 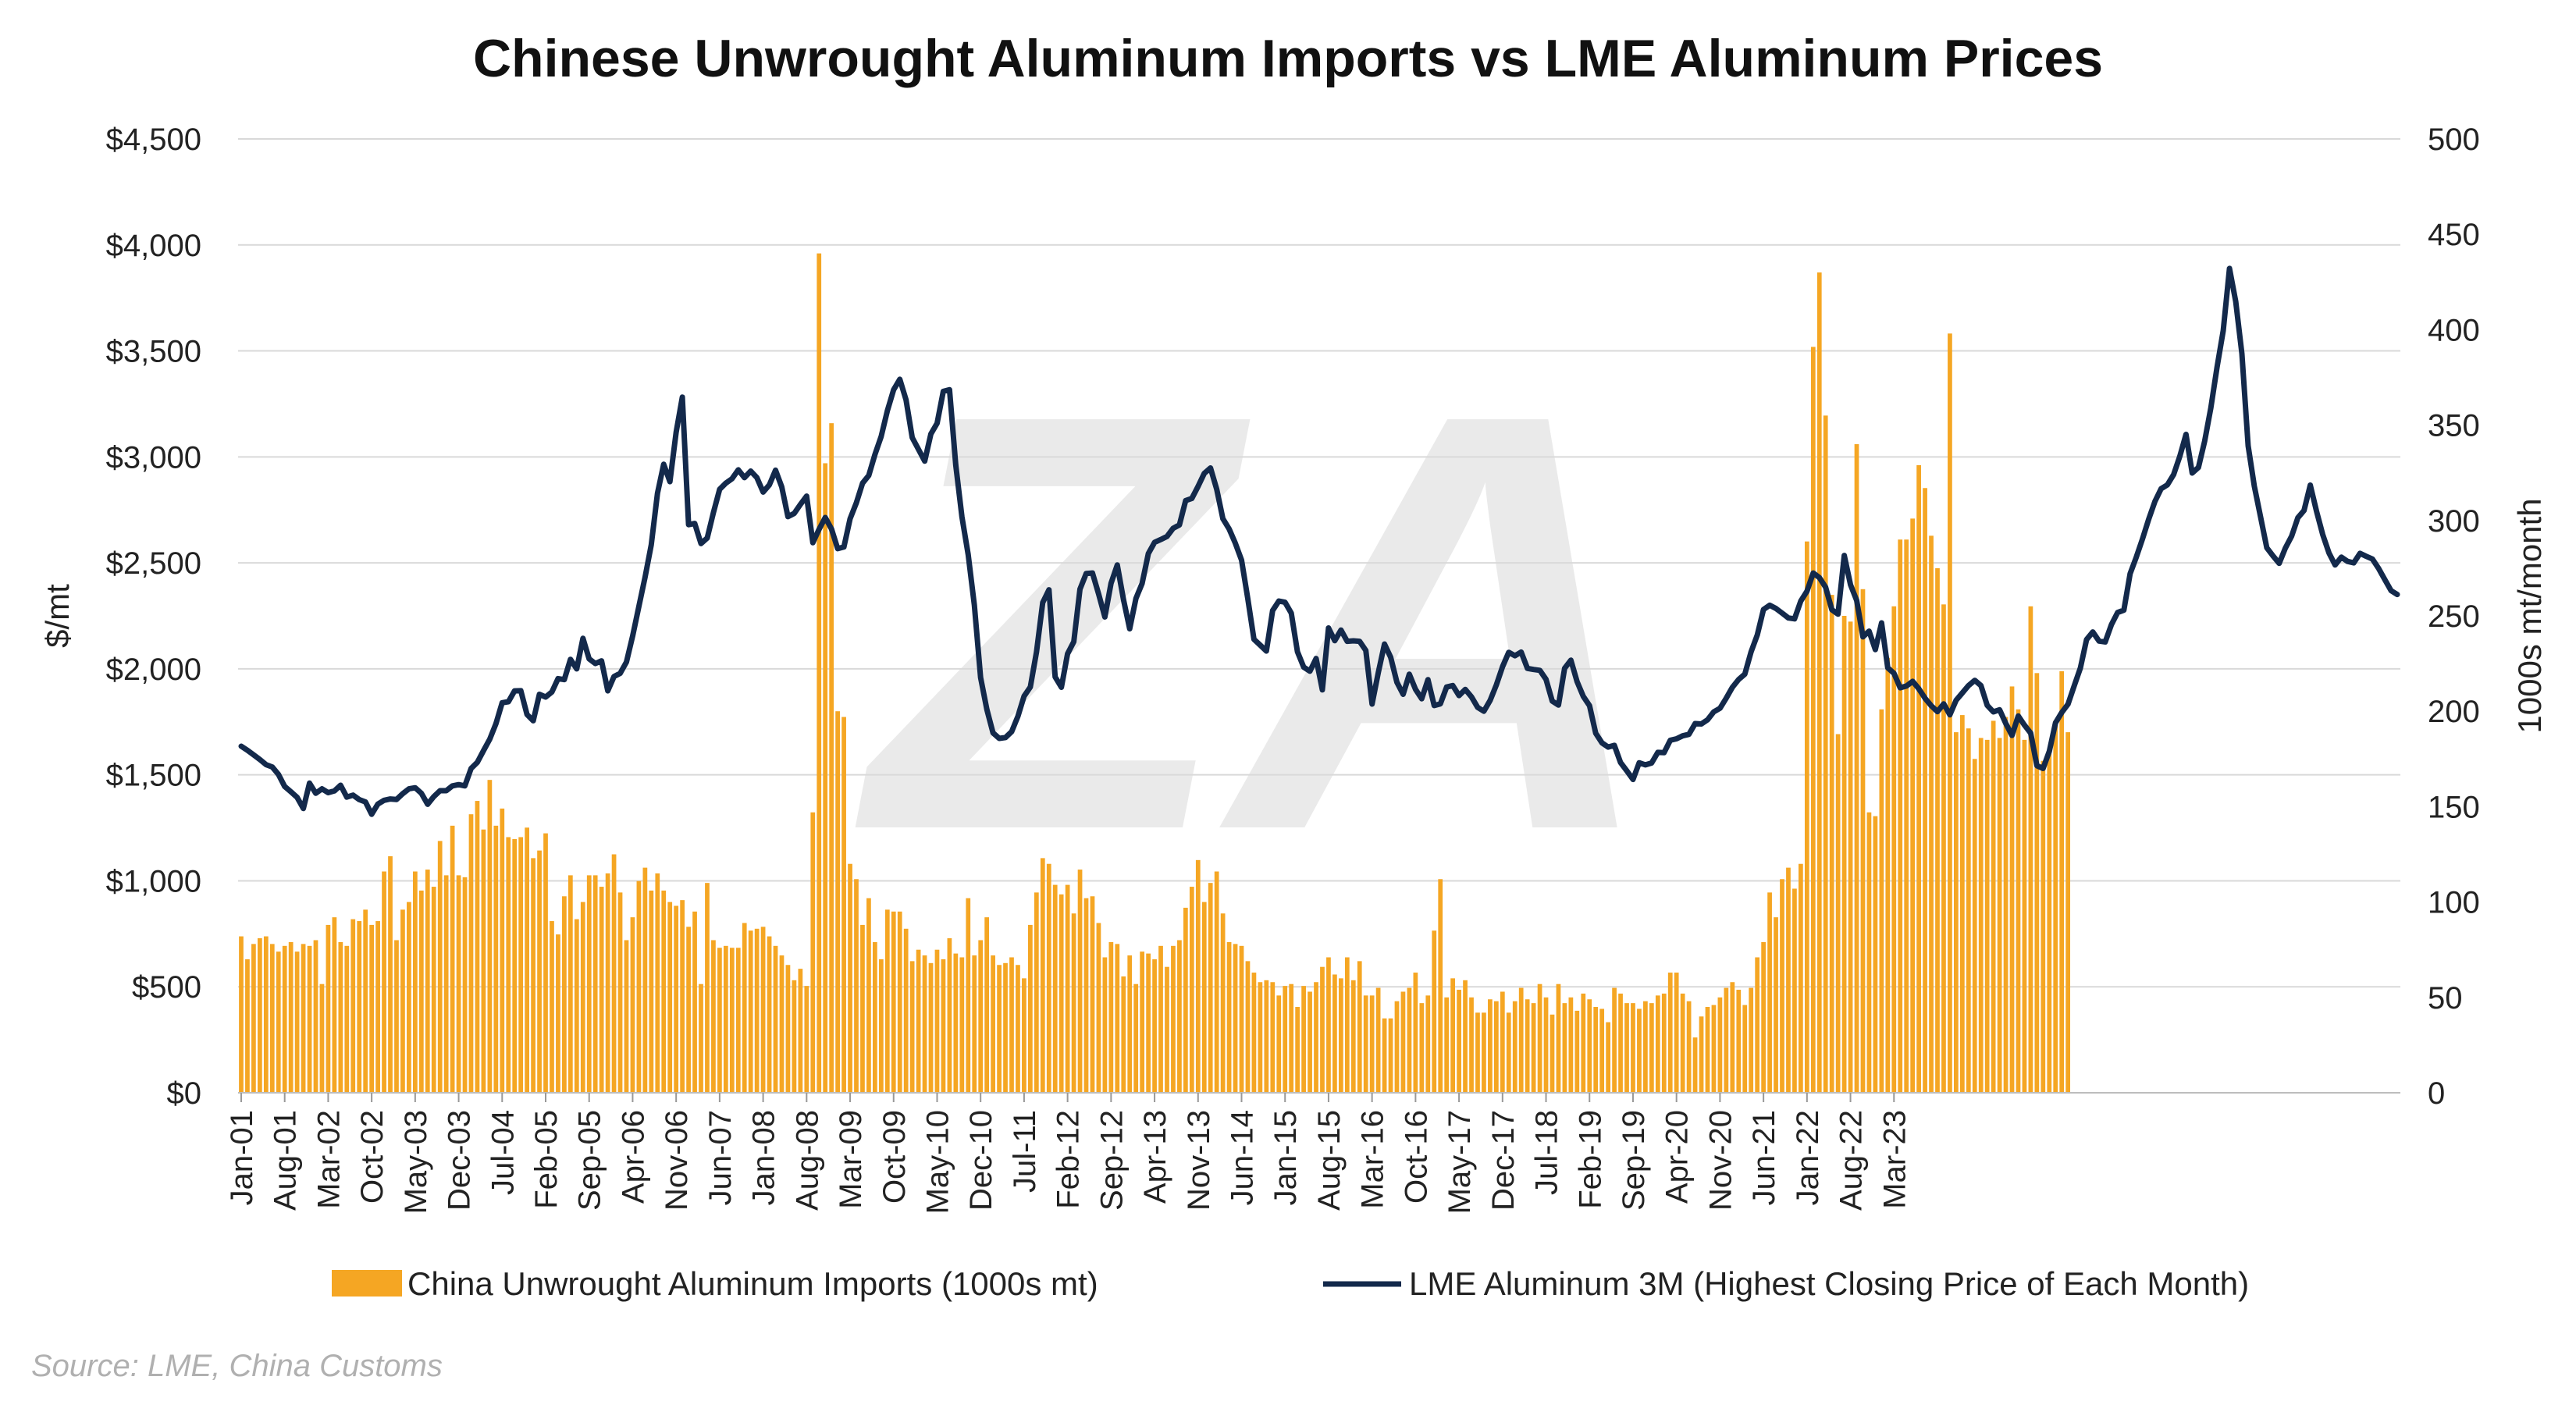 I want to click on left-axis-tick-label: $3,500, so click(x=153, y=352).